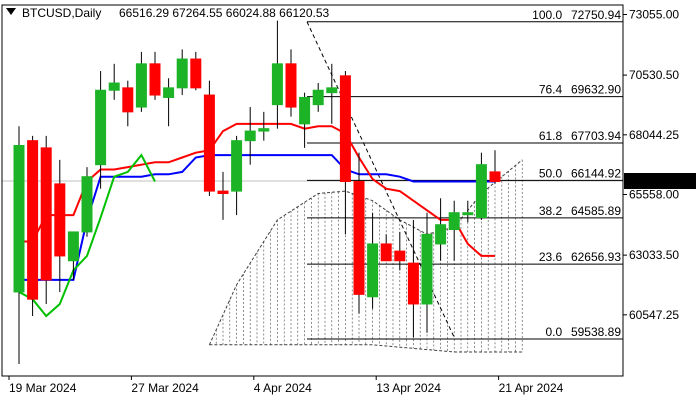 The width and height of the screenshot is (700, 400). Describe the element at coordinates (531, 388) in the screenshot. I see `x-tick-label: 21 Apr 2024` at that location.